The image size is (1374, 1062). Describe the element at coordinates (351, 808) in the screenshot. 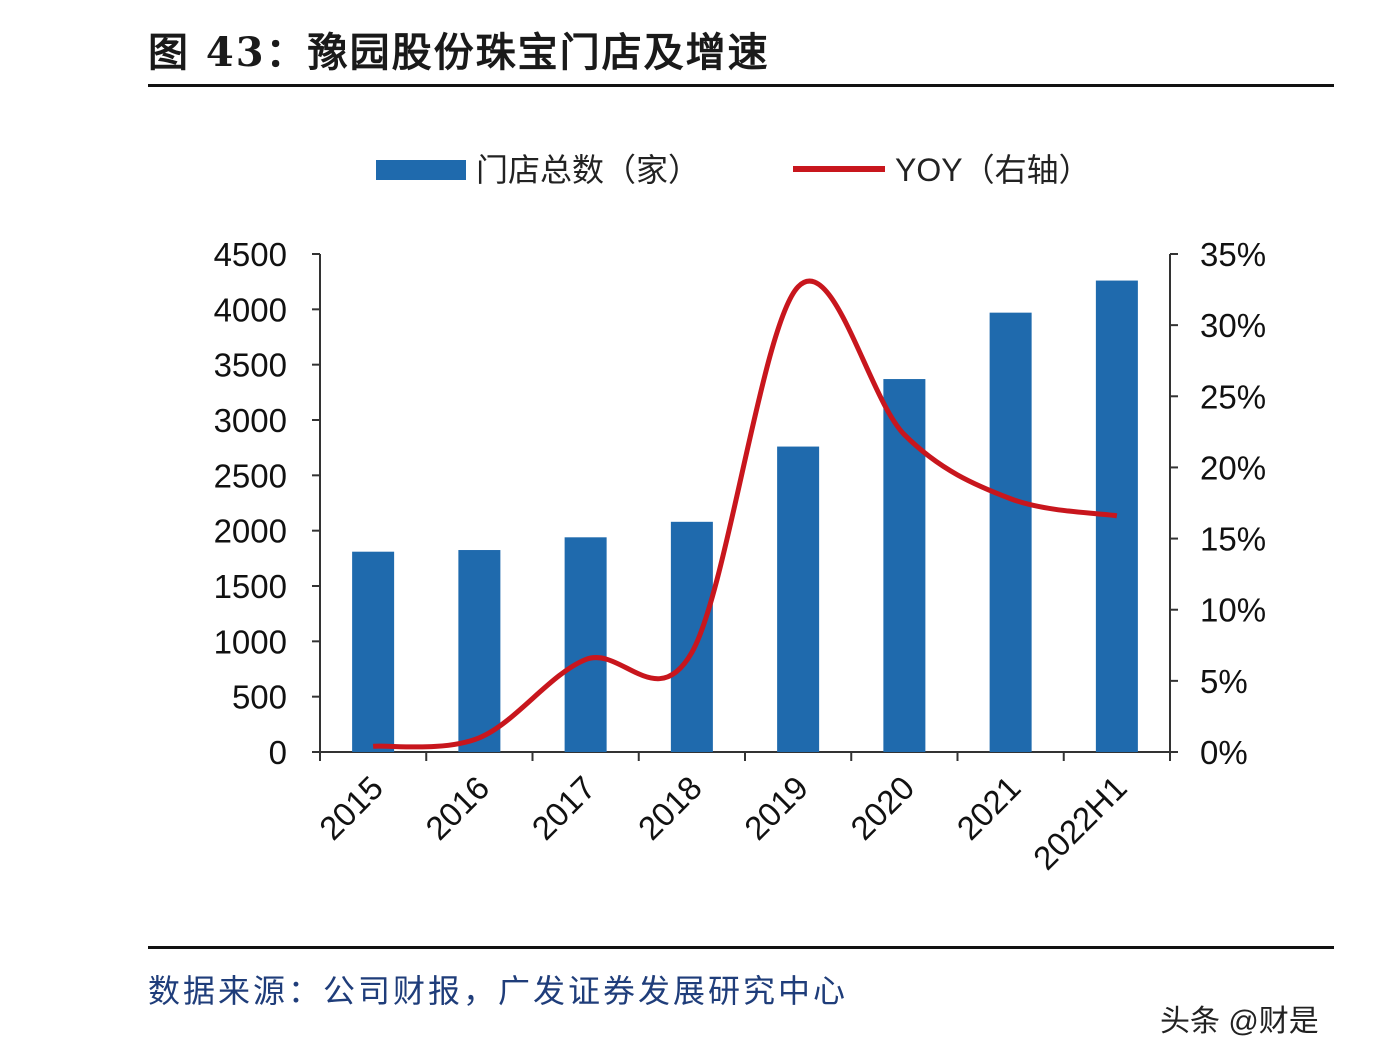

I see `x-tick-label: 2015` at that location.